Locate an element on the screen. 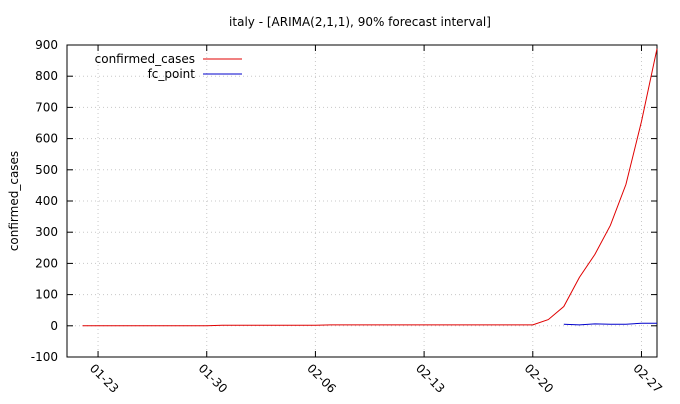  y-tick-label: 500 is located at coordinates (46, 170).